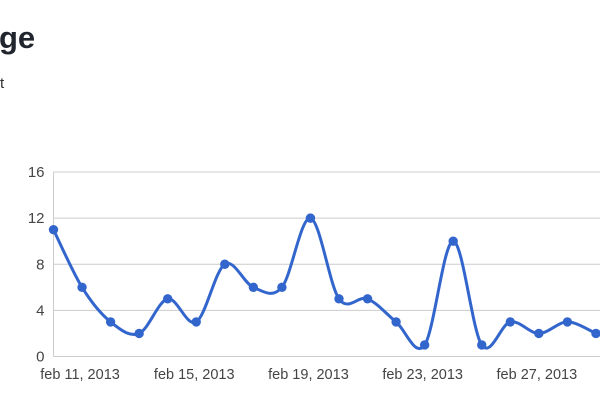 Image resolution: width=600 pixels, height=400 pixels. I want to click on x-axis-tick-label: feb 11, 2013, so click(80, 375).